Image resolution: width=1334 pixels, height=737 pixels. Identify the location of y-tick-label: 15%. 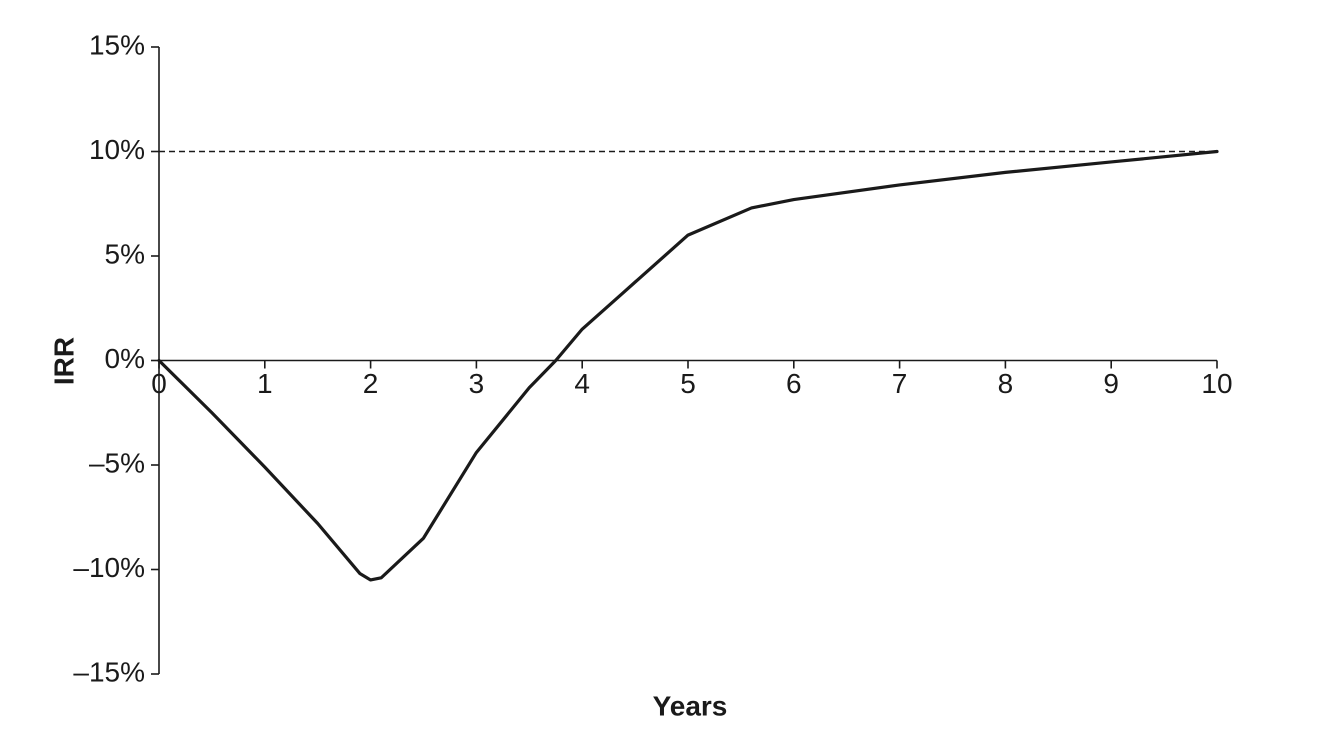
(117, 44).